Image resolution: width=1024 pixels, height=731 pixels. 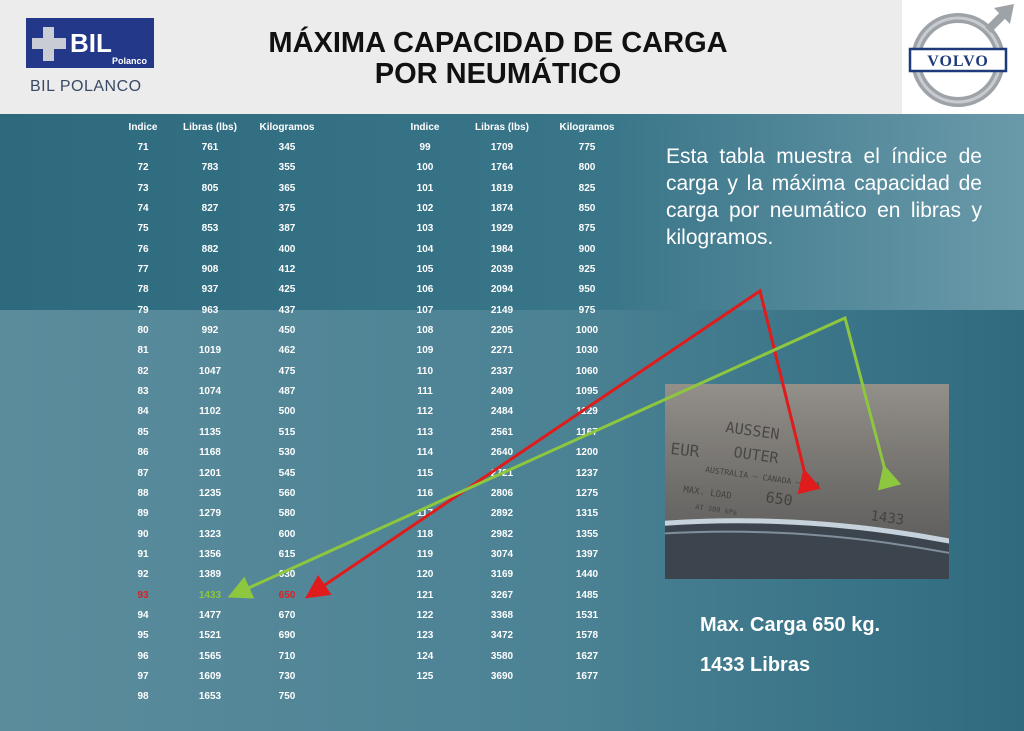 I want to click on table-cell-index: 74, so click(x=143, y=209).